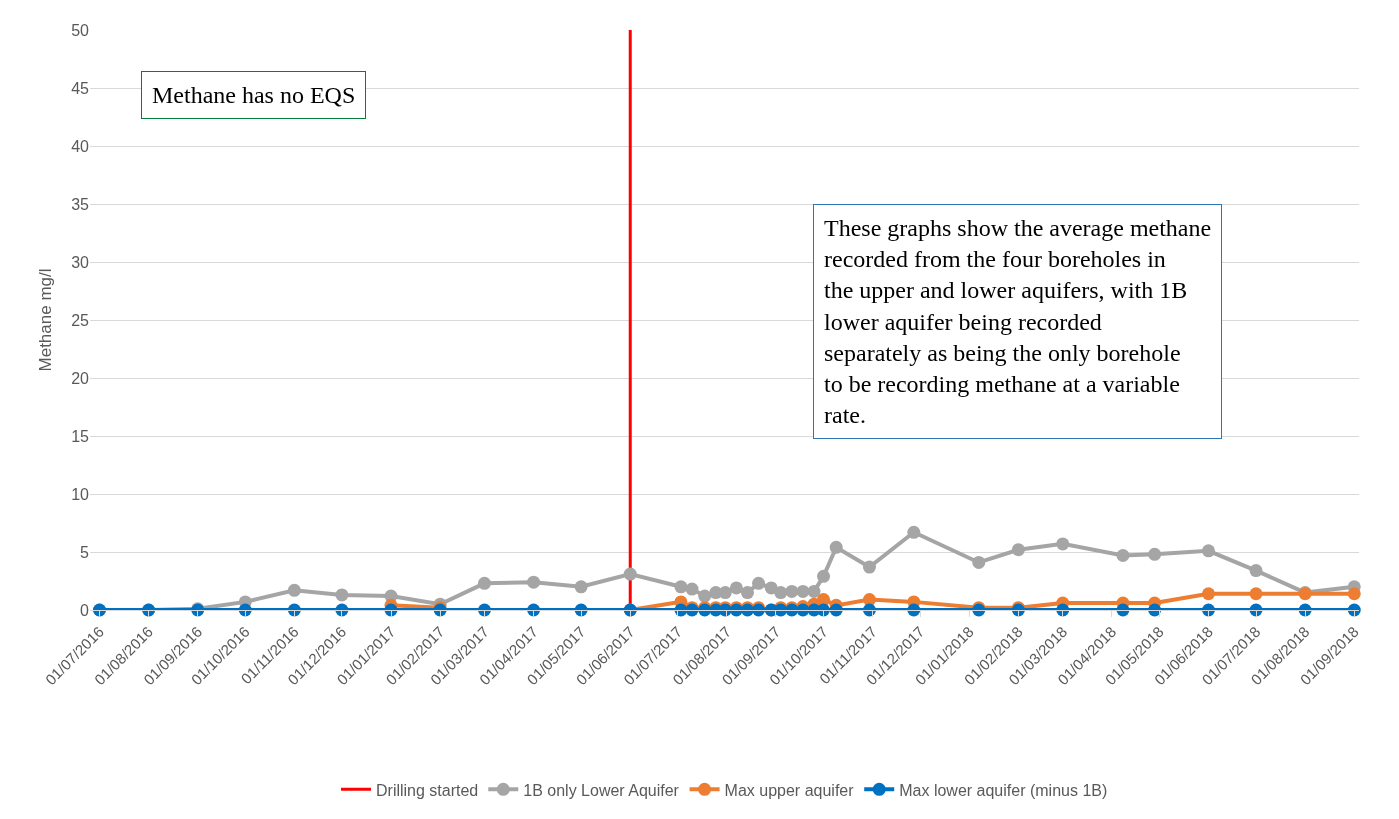 This screenshot has width=1399, height=819. What do you see at coordinates (1003, 790) in the screenshot?
I see `legend-label: Max lower aquifer (minus 1B)` at bounding box center [1003, 790].